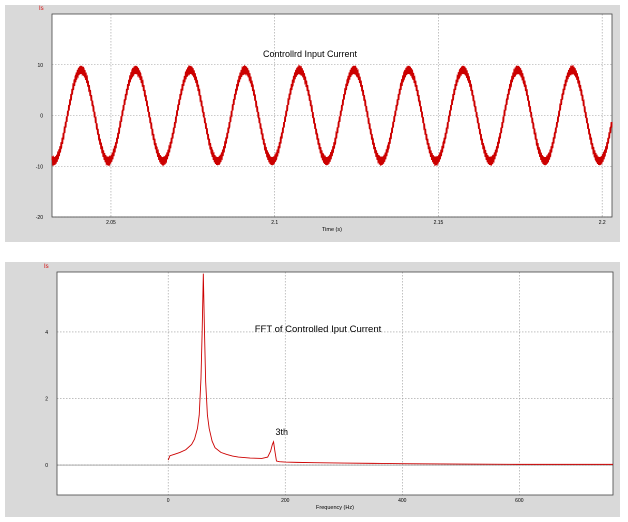  I want to click on y-tick-label: 4, so click(46, 333).